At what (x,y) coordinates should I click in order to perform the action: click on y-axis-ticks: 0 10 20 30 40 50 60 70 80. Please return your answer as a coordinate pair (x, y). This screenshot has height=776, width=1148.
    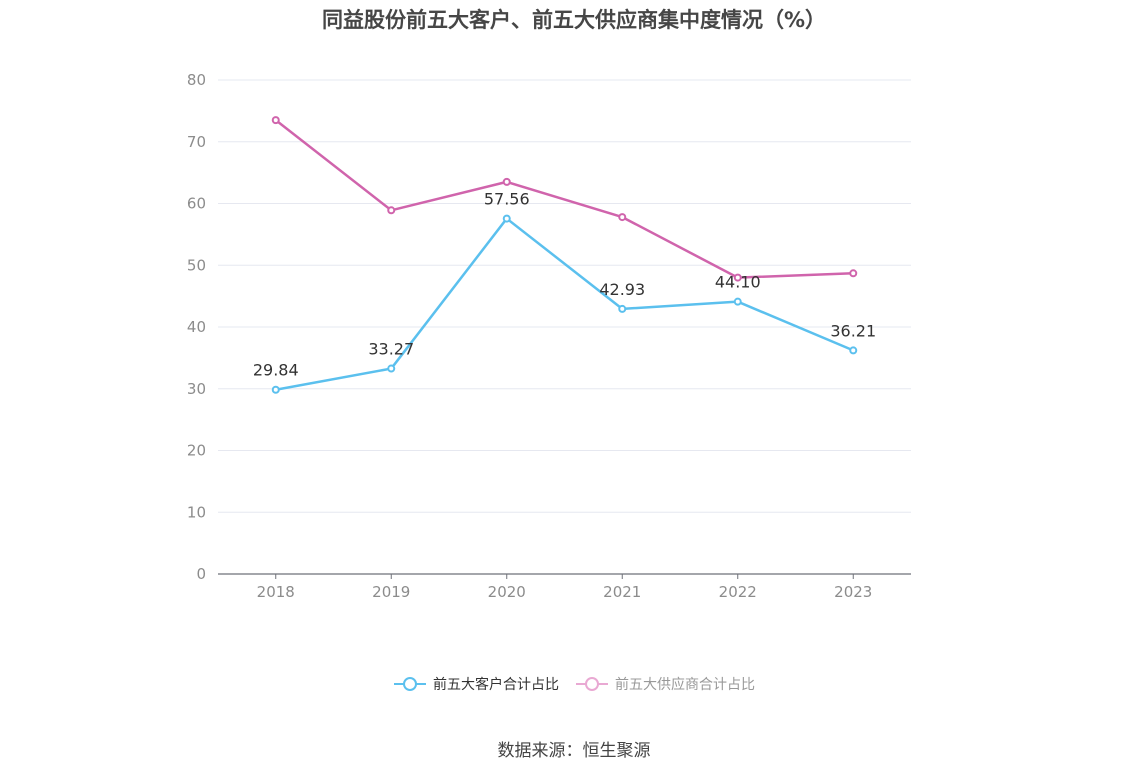
    Looking at the image, I should click on (196, 327).